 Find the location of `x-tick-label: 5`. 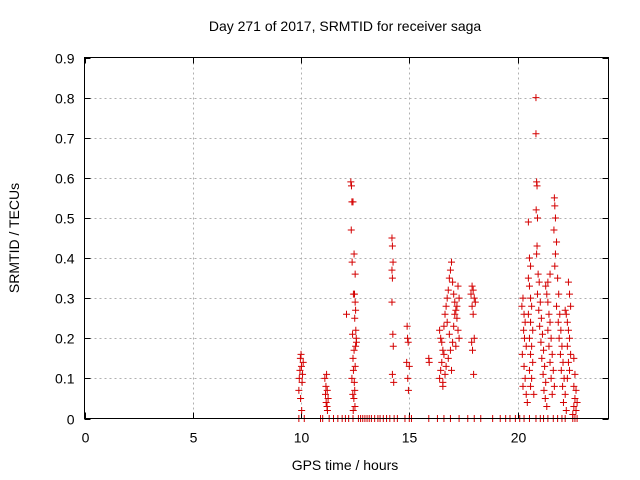

x-tick-label: 5 is located at coordinates (194, 438).